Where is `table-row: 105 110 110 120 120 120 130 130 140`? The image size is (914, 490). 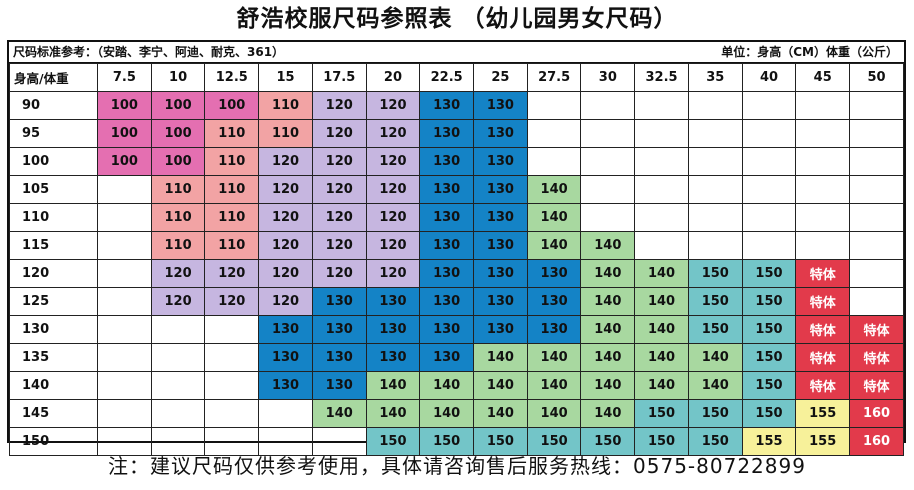
table-row: 105 110 110 120 120 120 130 130 140 is located at coordinates (456, 189).